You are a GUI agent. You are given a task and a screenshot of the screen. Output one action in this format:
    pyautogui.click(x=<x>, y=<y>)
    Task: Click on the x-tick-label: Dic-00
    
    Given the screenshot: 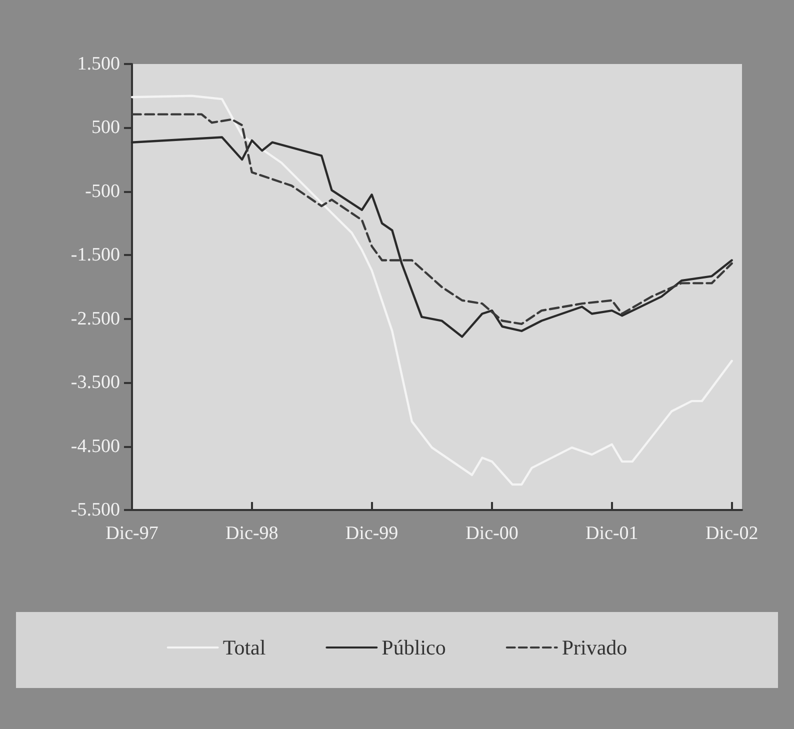 What is the action you would take?
    pyautogui.click(x=492, y=533)
    